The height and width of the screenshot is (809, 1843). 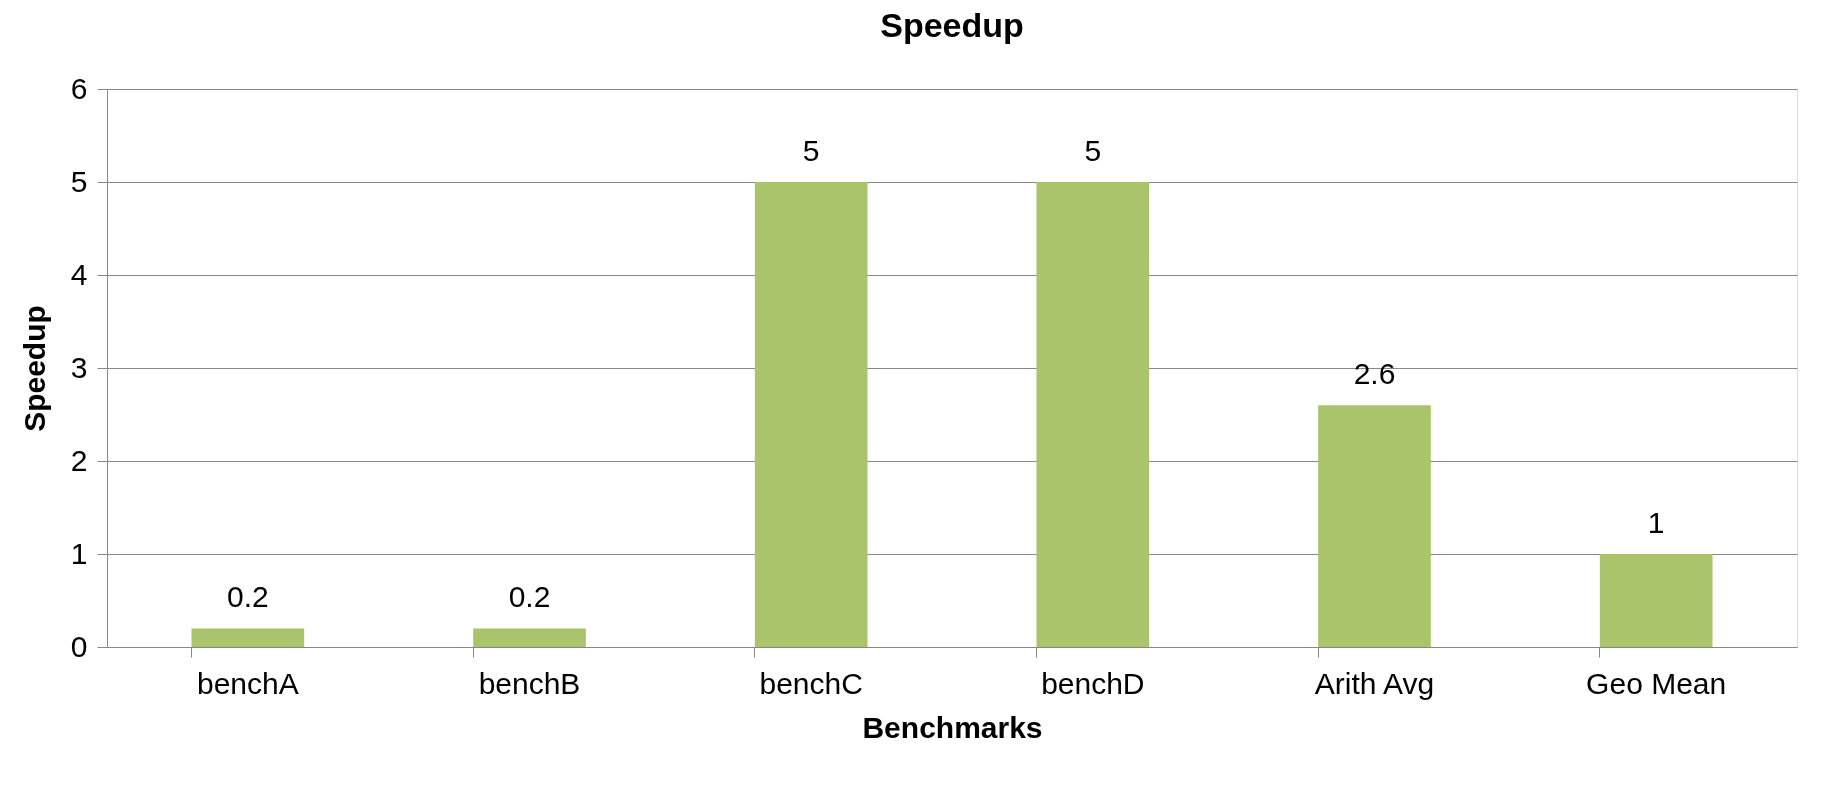 I want to click on x-tick-label: benchA, so click(x=247, y=683).